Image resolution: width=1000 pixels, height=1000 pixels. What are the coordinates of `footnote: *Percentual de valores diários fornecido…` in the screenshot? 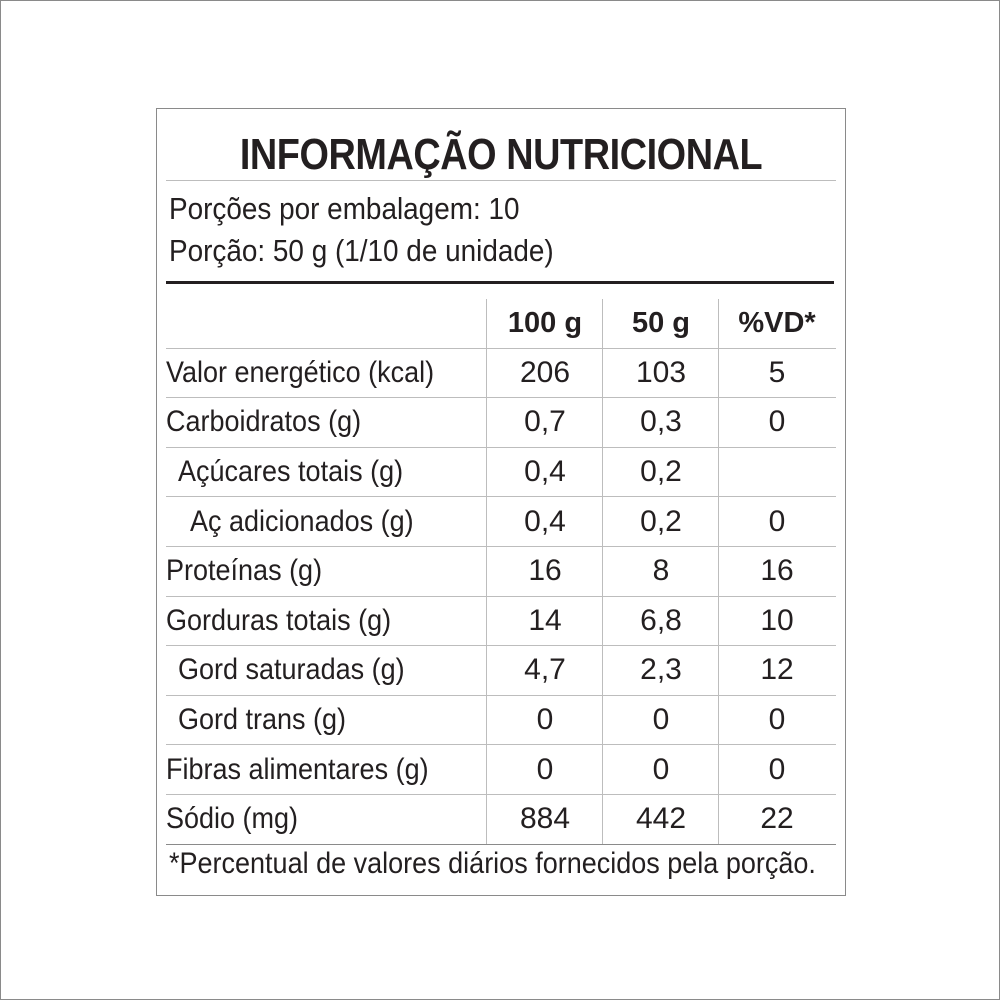 It's located at (492, 863).